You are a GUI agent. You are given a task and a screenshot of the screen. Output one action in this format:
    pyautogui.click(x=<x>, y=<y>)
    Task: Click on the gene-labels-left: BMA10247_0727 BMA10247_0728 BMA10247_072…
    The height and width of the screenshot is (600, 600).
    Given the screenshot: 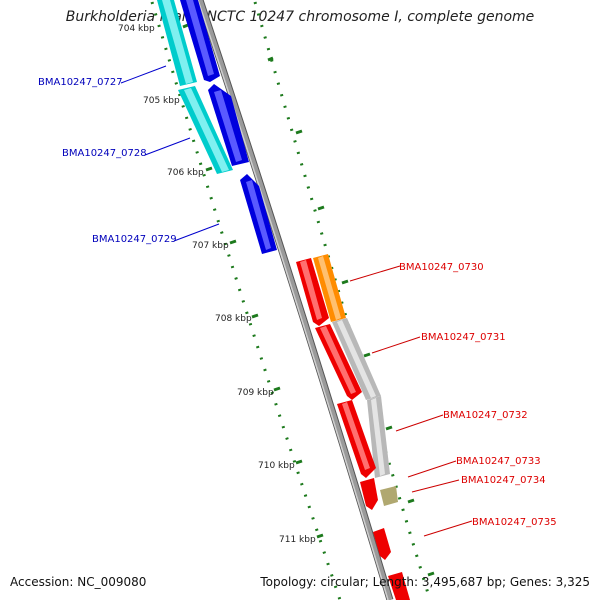 What is the action you would take?
    pyautogui.click(x=107, y=161)
    